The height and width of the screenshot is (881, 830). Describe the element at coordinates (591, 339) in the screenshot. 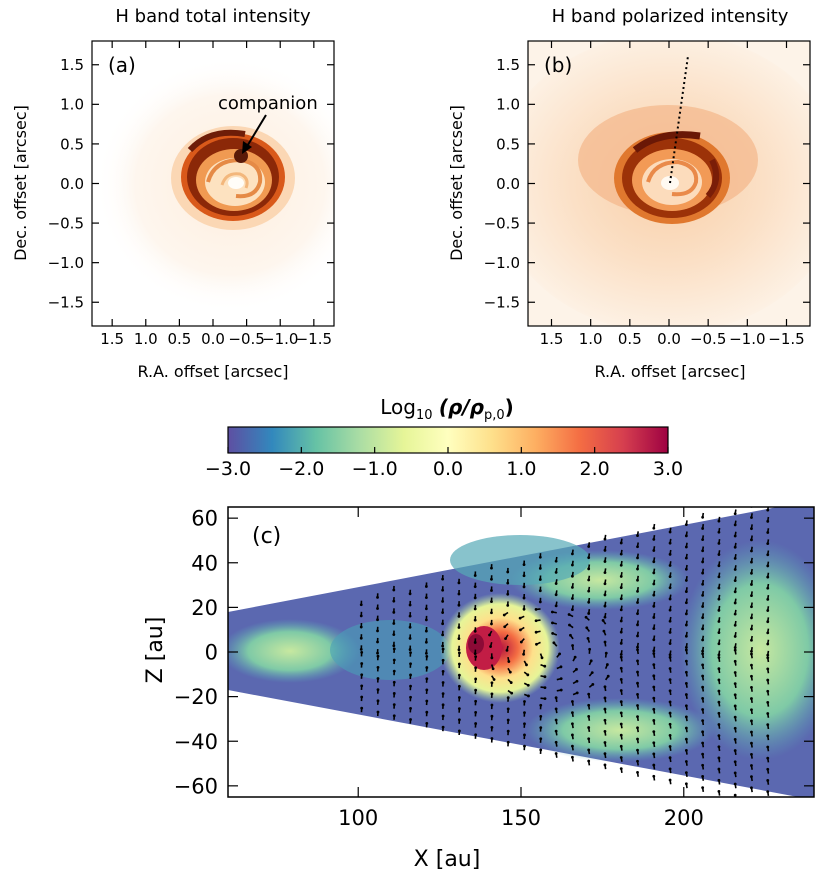

I see `x-tick-label: 1.0` at that location.